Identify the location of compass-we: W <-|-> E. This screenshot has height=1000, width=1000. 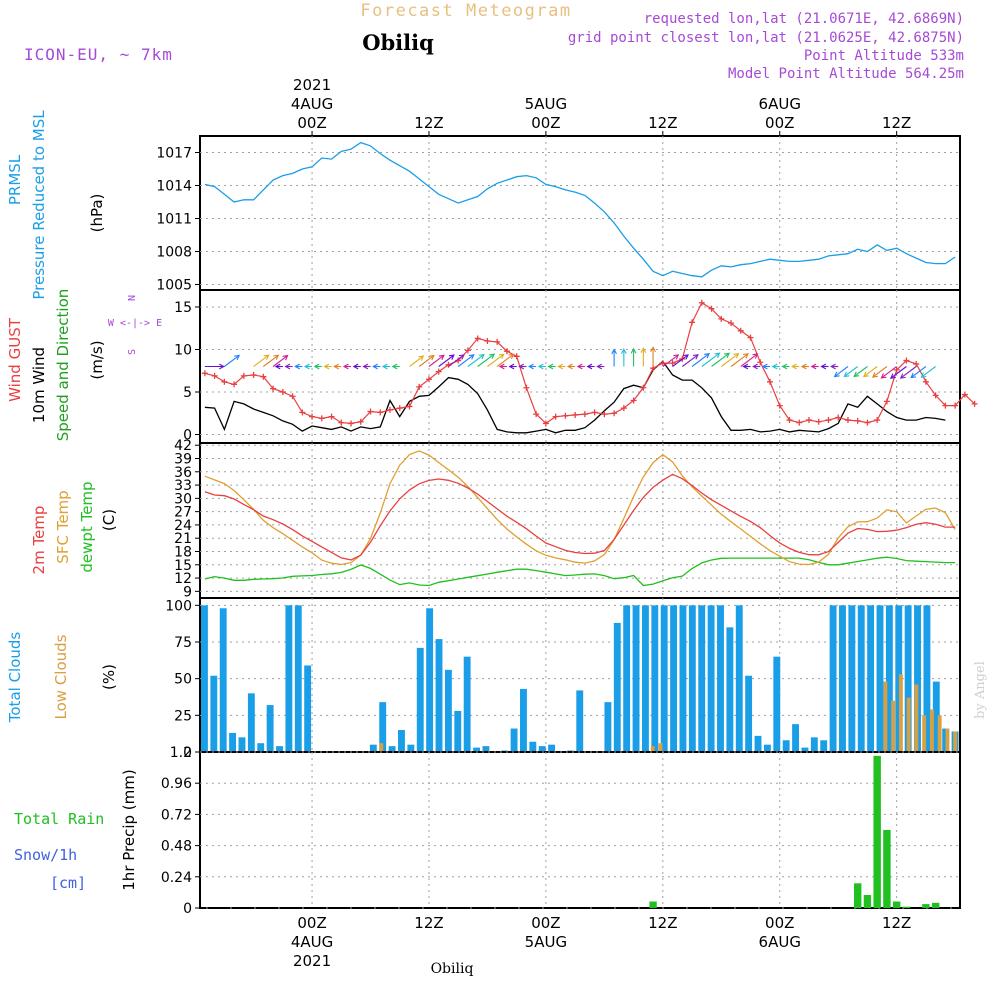
(135, 323).